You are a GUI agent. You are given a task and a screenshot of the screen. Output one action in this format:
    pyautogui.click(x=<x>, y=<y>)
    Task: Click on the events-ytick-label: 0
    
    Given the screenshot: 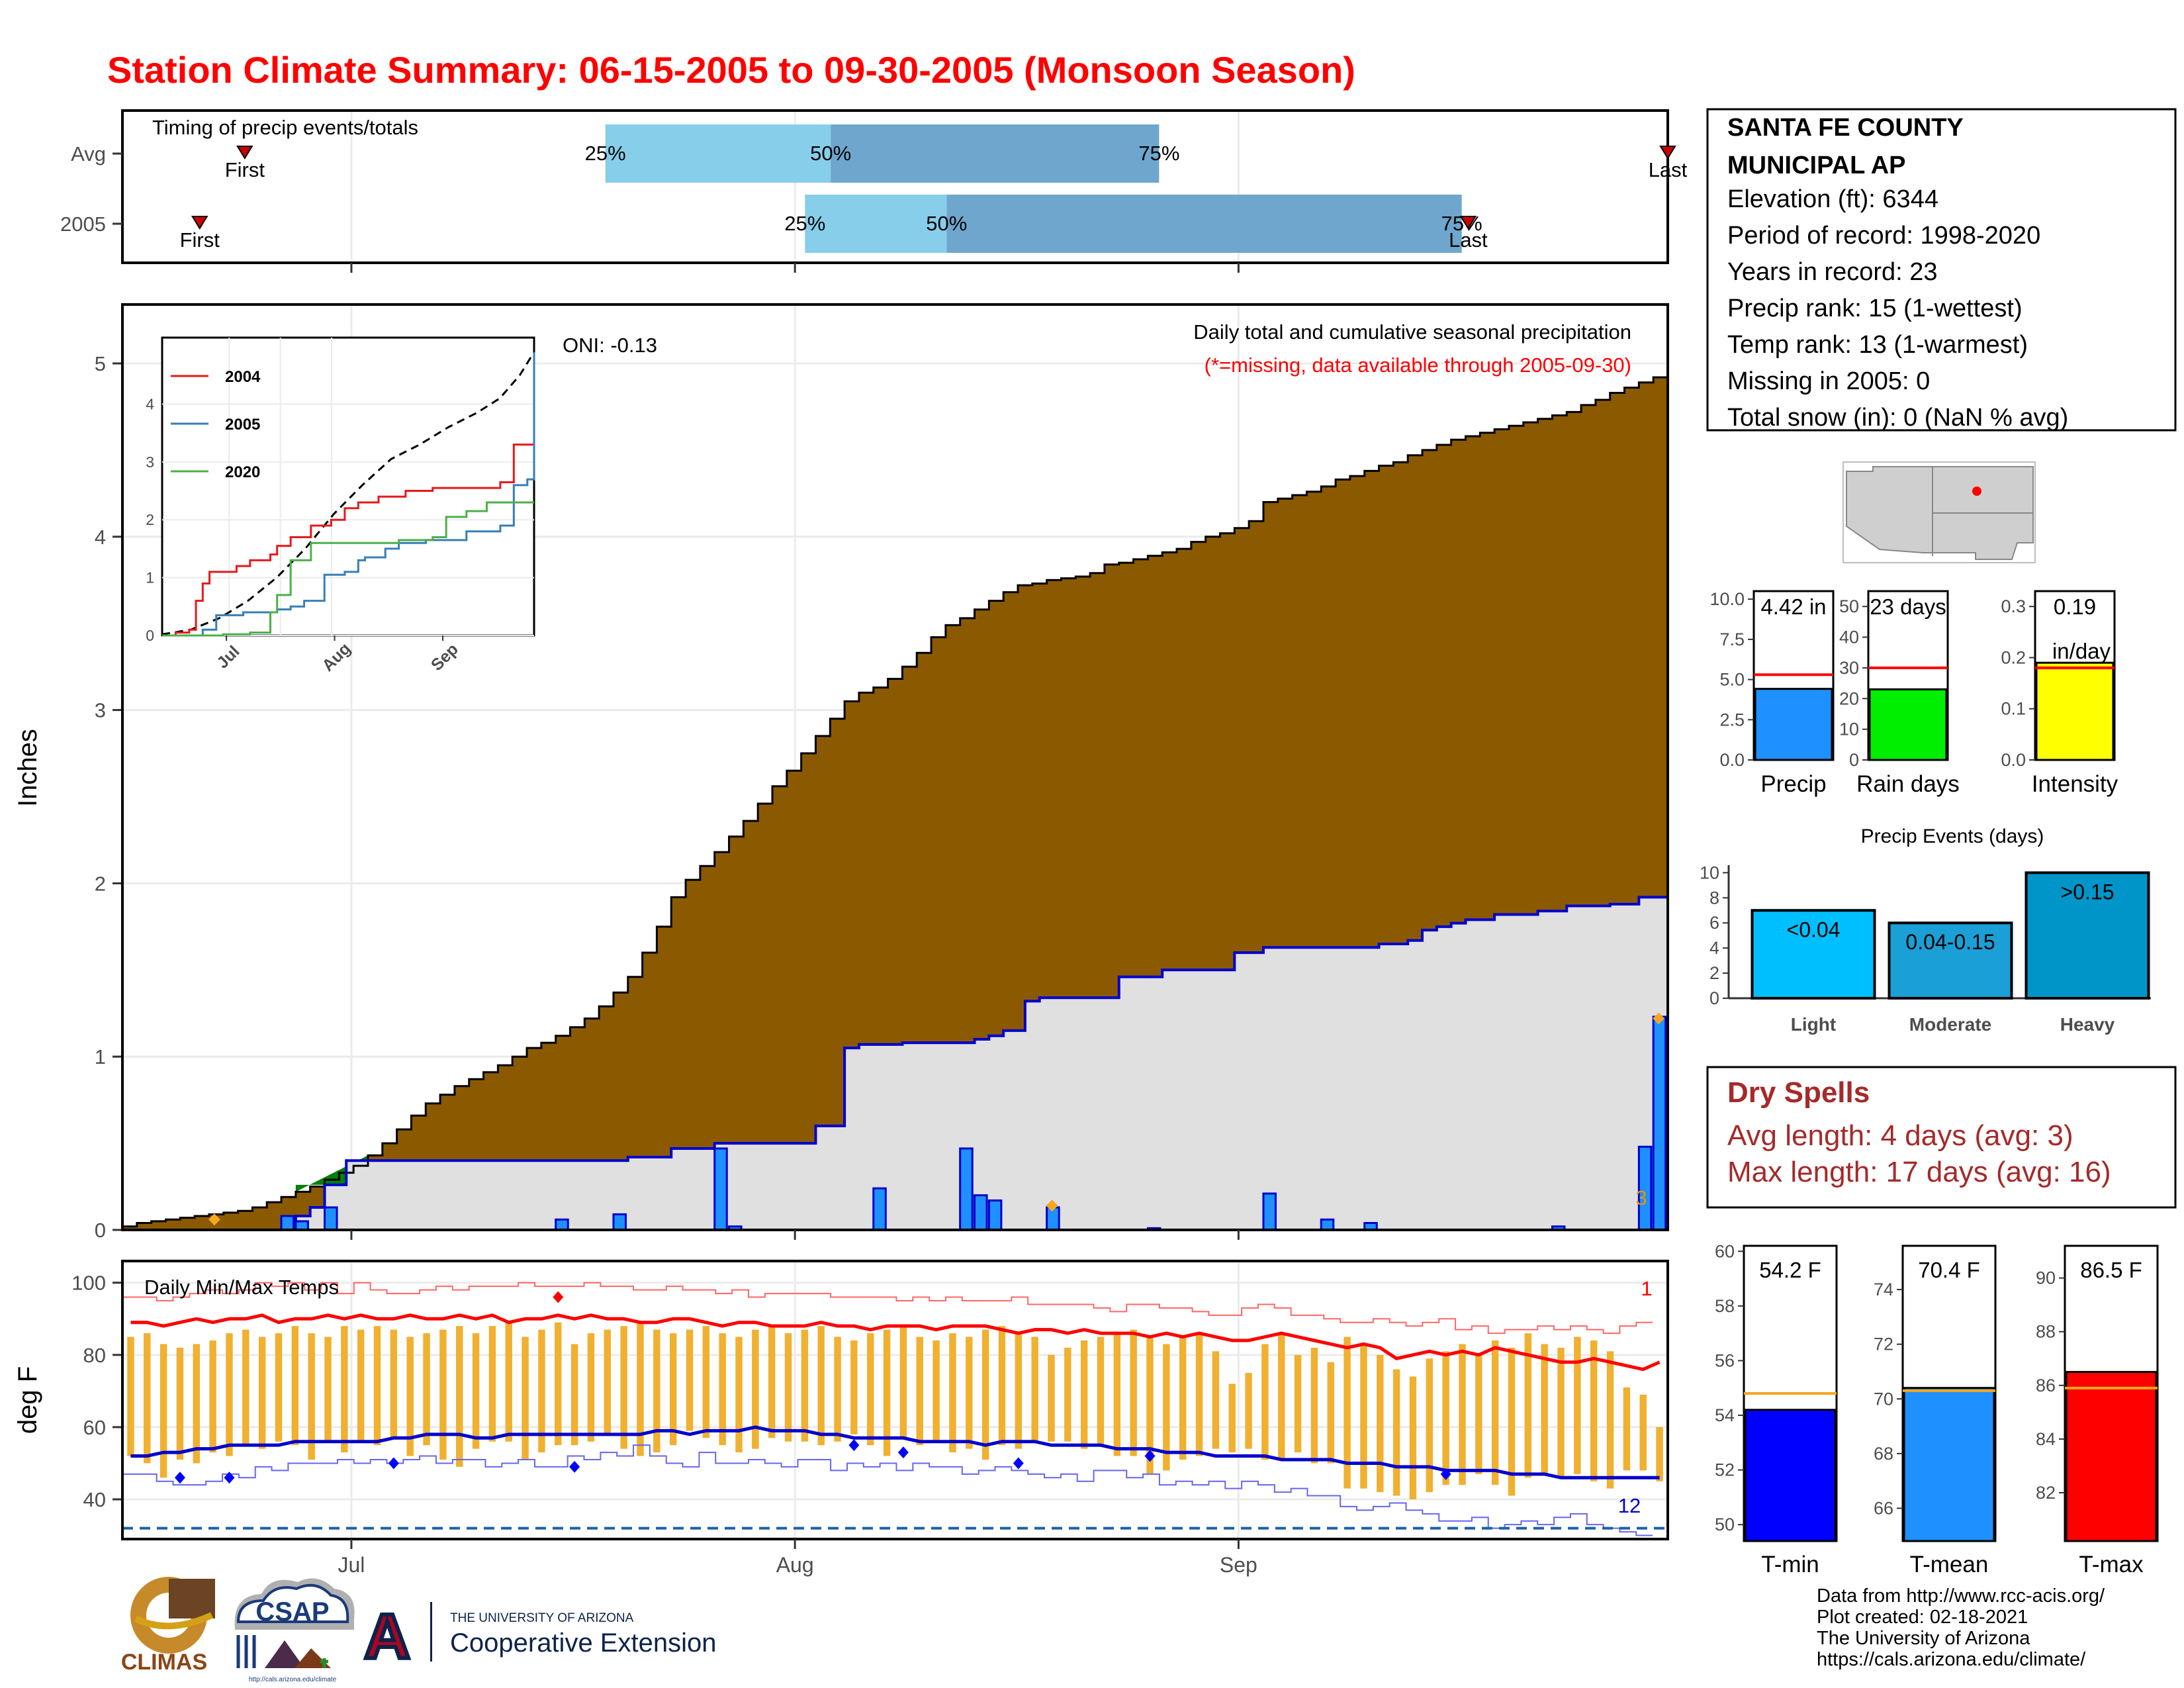 What is the action you would take?
    pyautogui.click(x=1714, y=998)
    